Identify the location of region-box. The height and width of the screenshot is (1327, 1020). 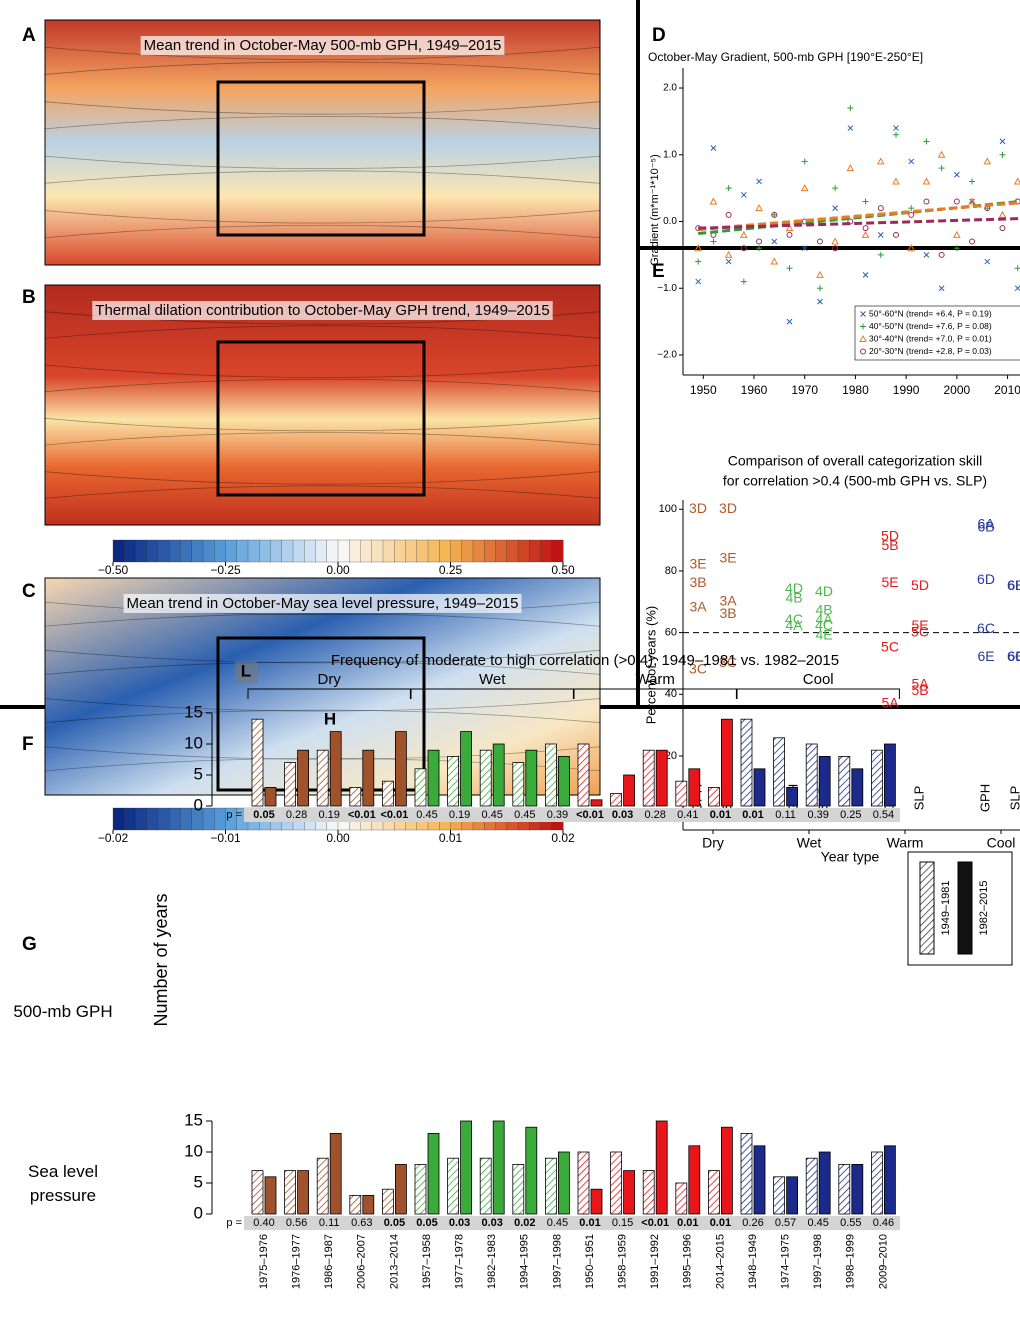
(321, 418).